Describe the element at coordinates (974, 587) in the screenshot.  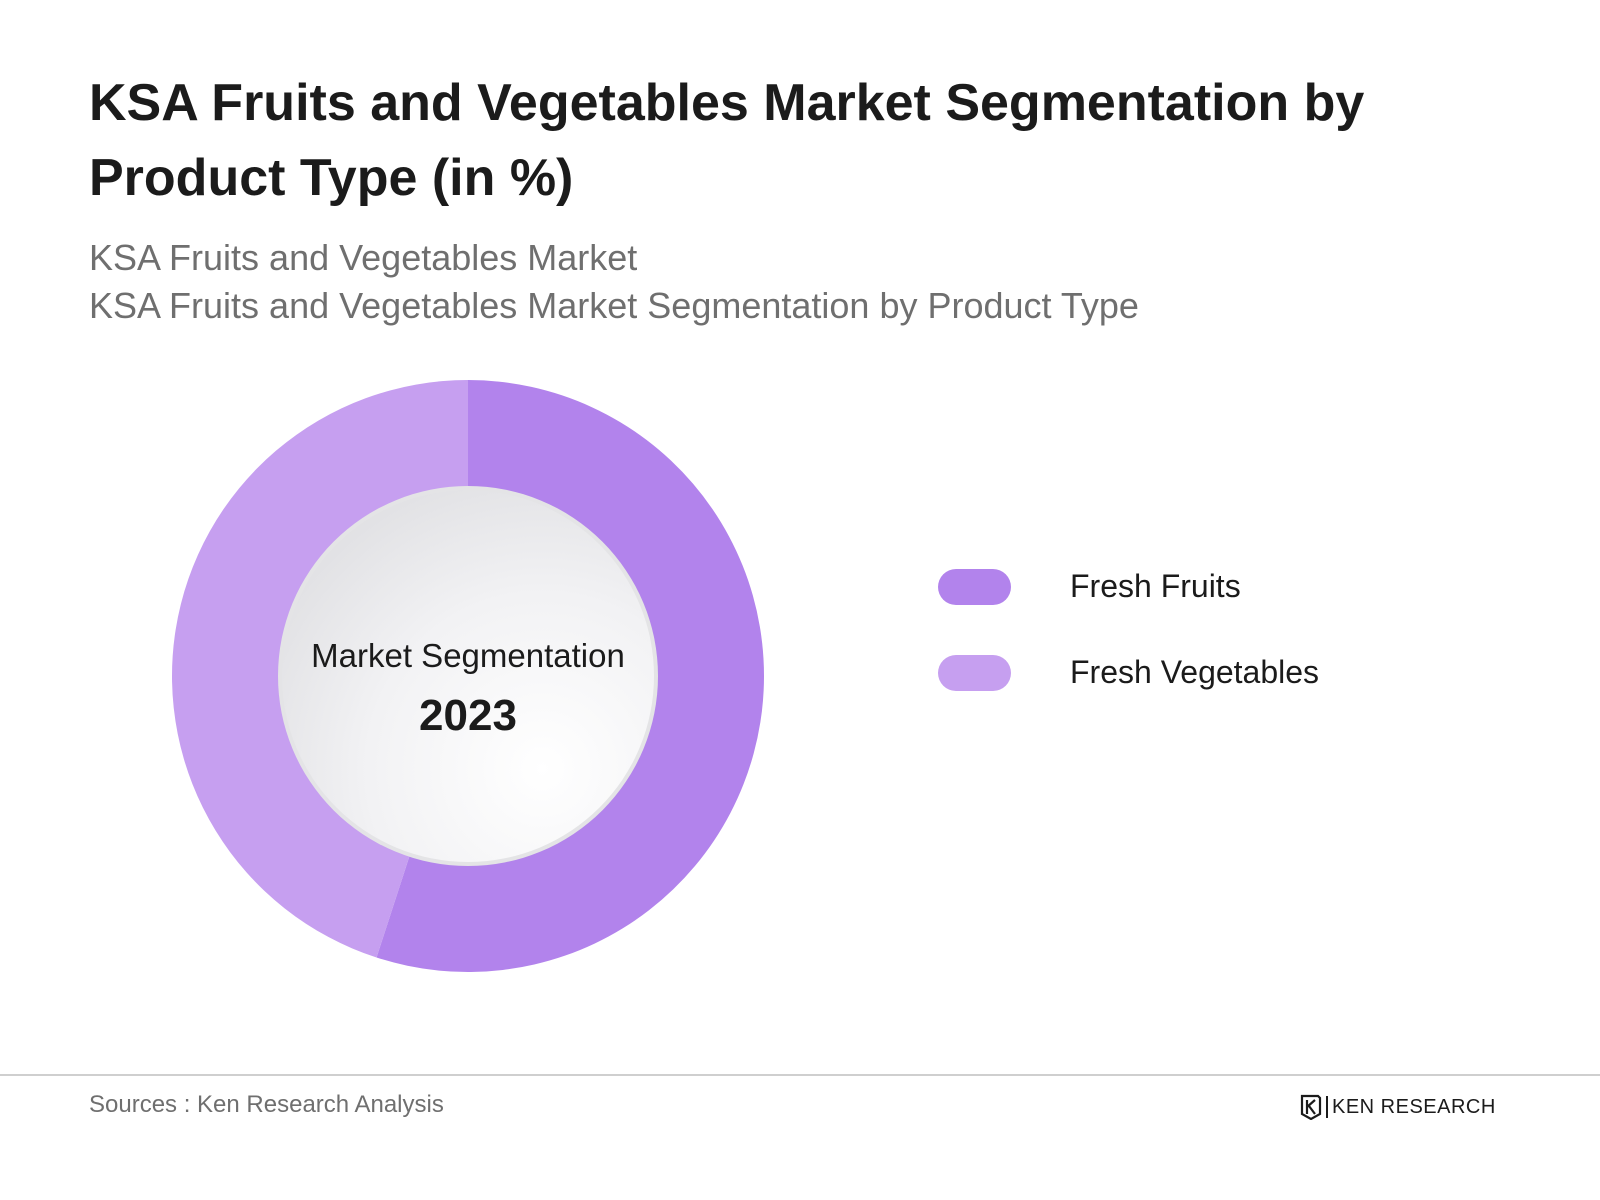
I see `legend-swatch-fresh-fruits` at that location.